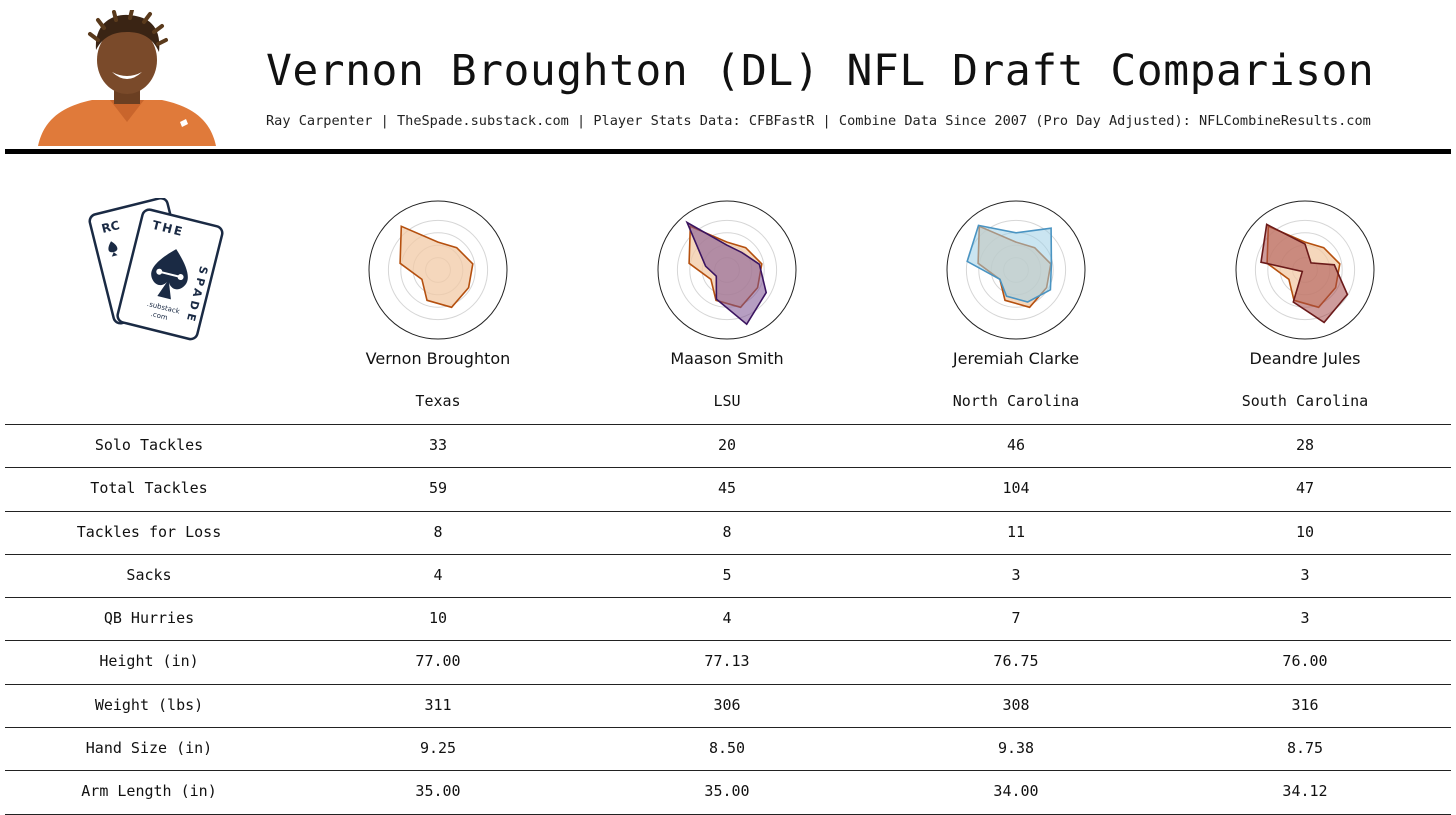 Image resolution: width=1456 pixels, height=815 pixels. I want to click on table-row: Weight (lbs) 311 306 308 316, so click(728, 705).